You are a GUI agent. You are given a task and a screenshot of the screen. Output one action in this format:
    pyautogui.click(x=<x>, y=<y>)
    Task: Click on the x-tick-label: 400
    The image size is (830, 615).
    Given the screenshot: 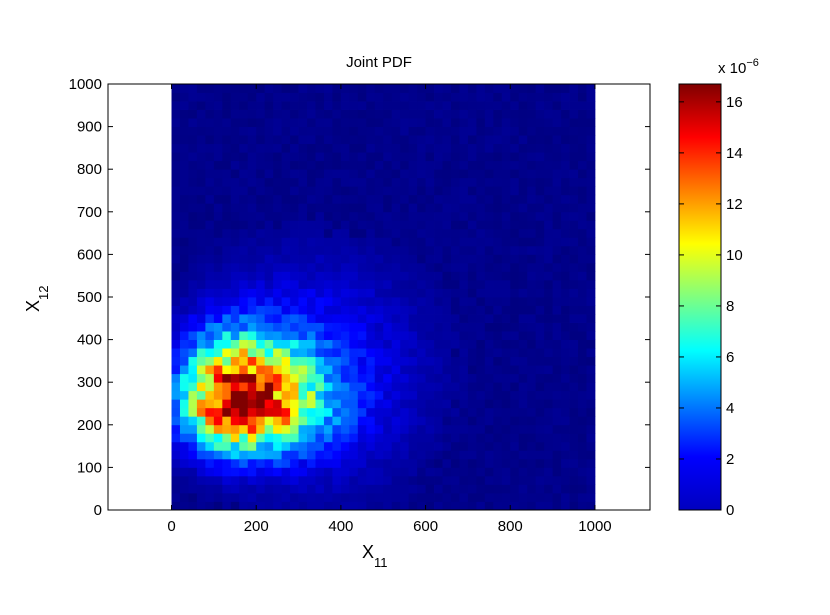 What is the action you would take?
    pyautogui.click(x=340, y=526)
    